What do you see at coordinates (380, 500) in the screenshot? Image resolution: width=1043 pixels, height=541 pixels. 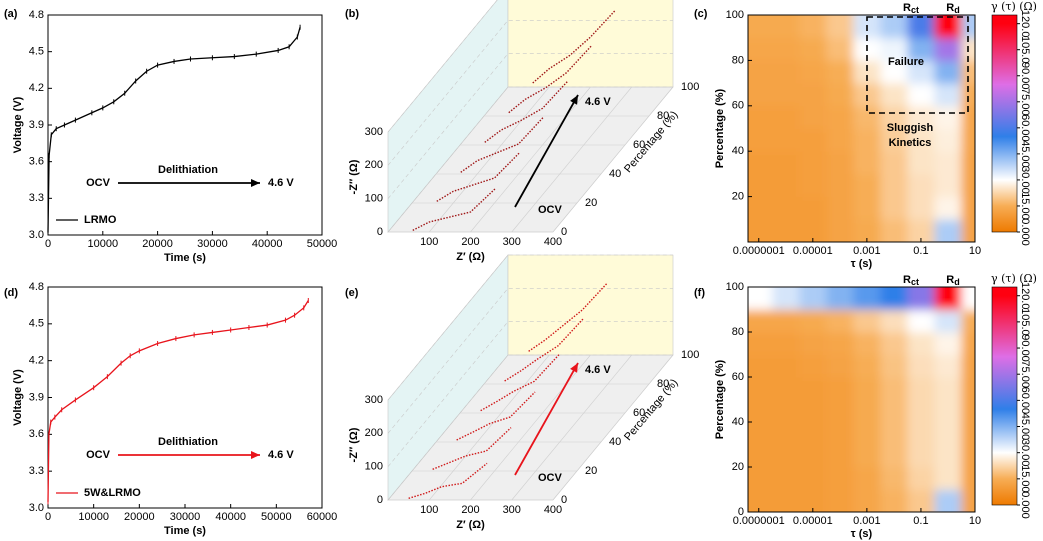 I see `y-tick-label: 0` at bounding box center [380, 500].